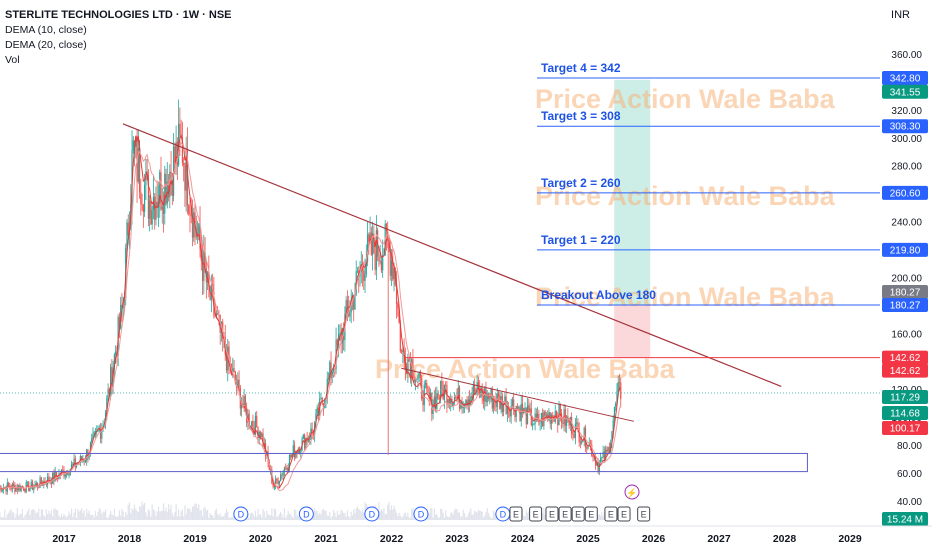 This screenshot has height=550, width=932. Describe the element at coordinates (905, 79) in the screenshot. I see `price-tag-text: 342.80` at that location.